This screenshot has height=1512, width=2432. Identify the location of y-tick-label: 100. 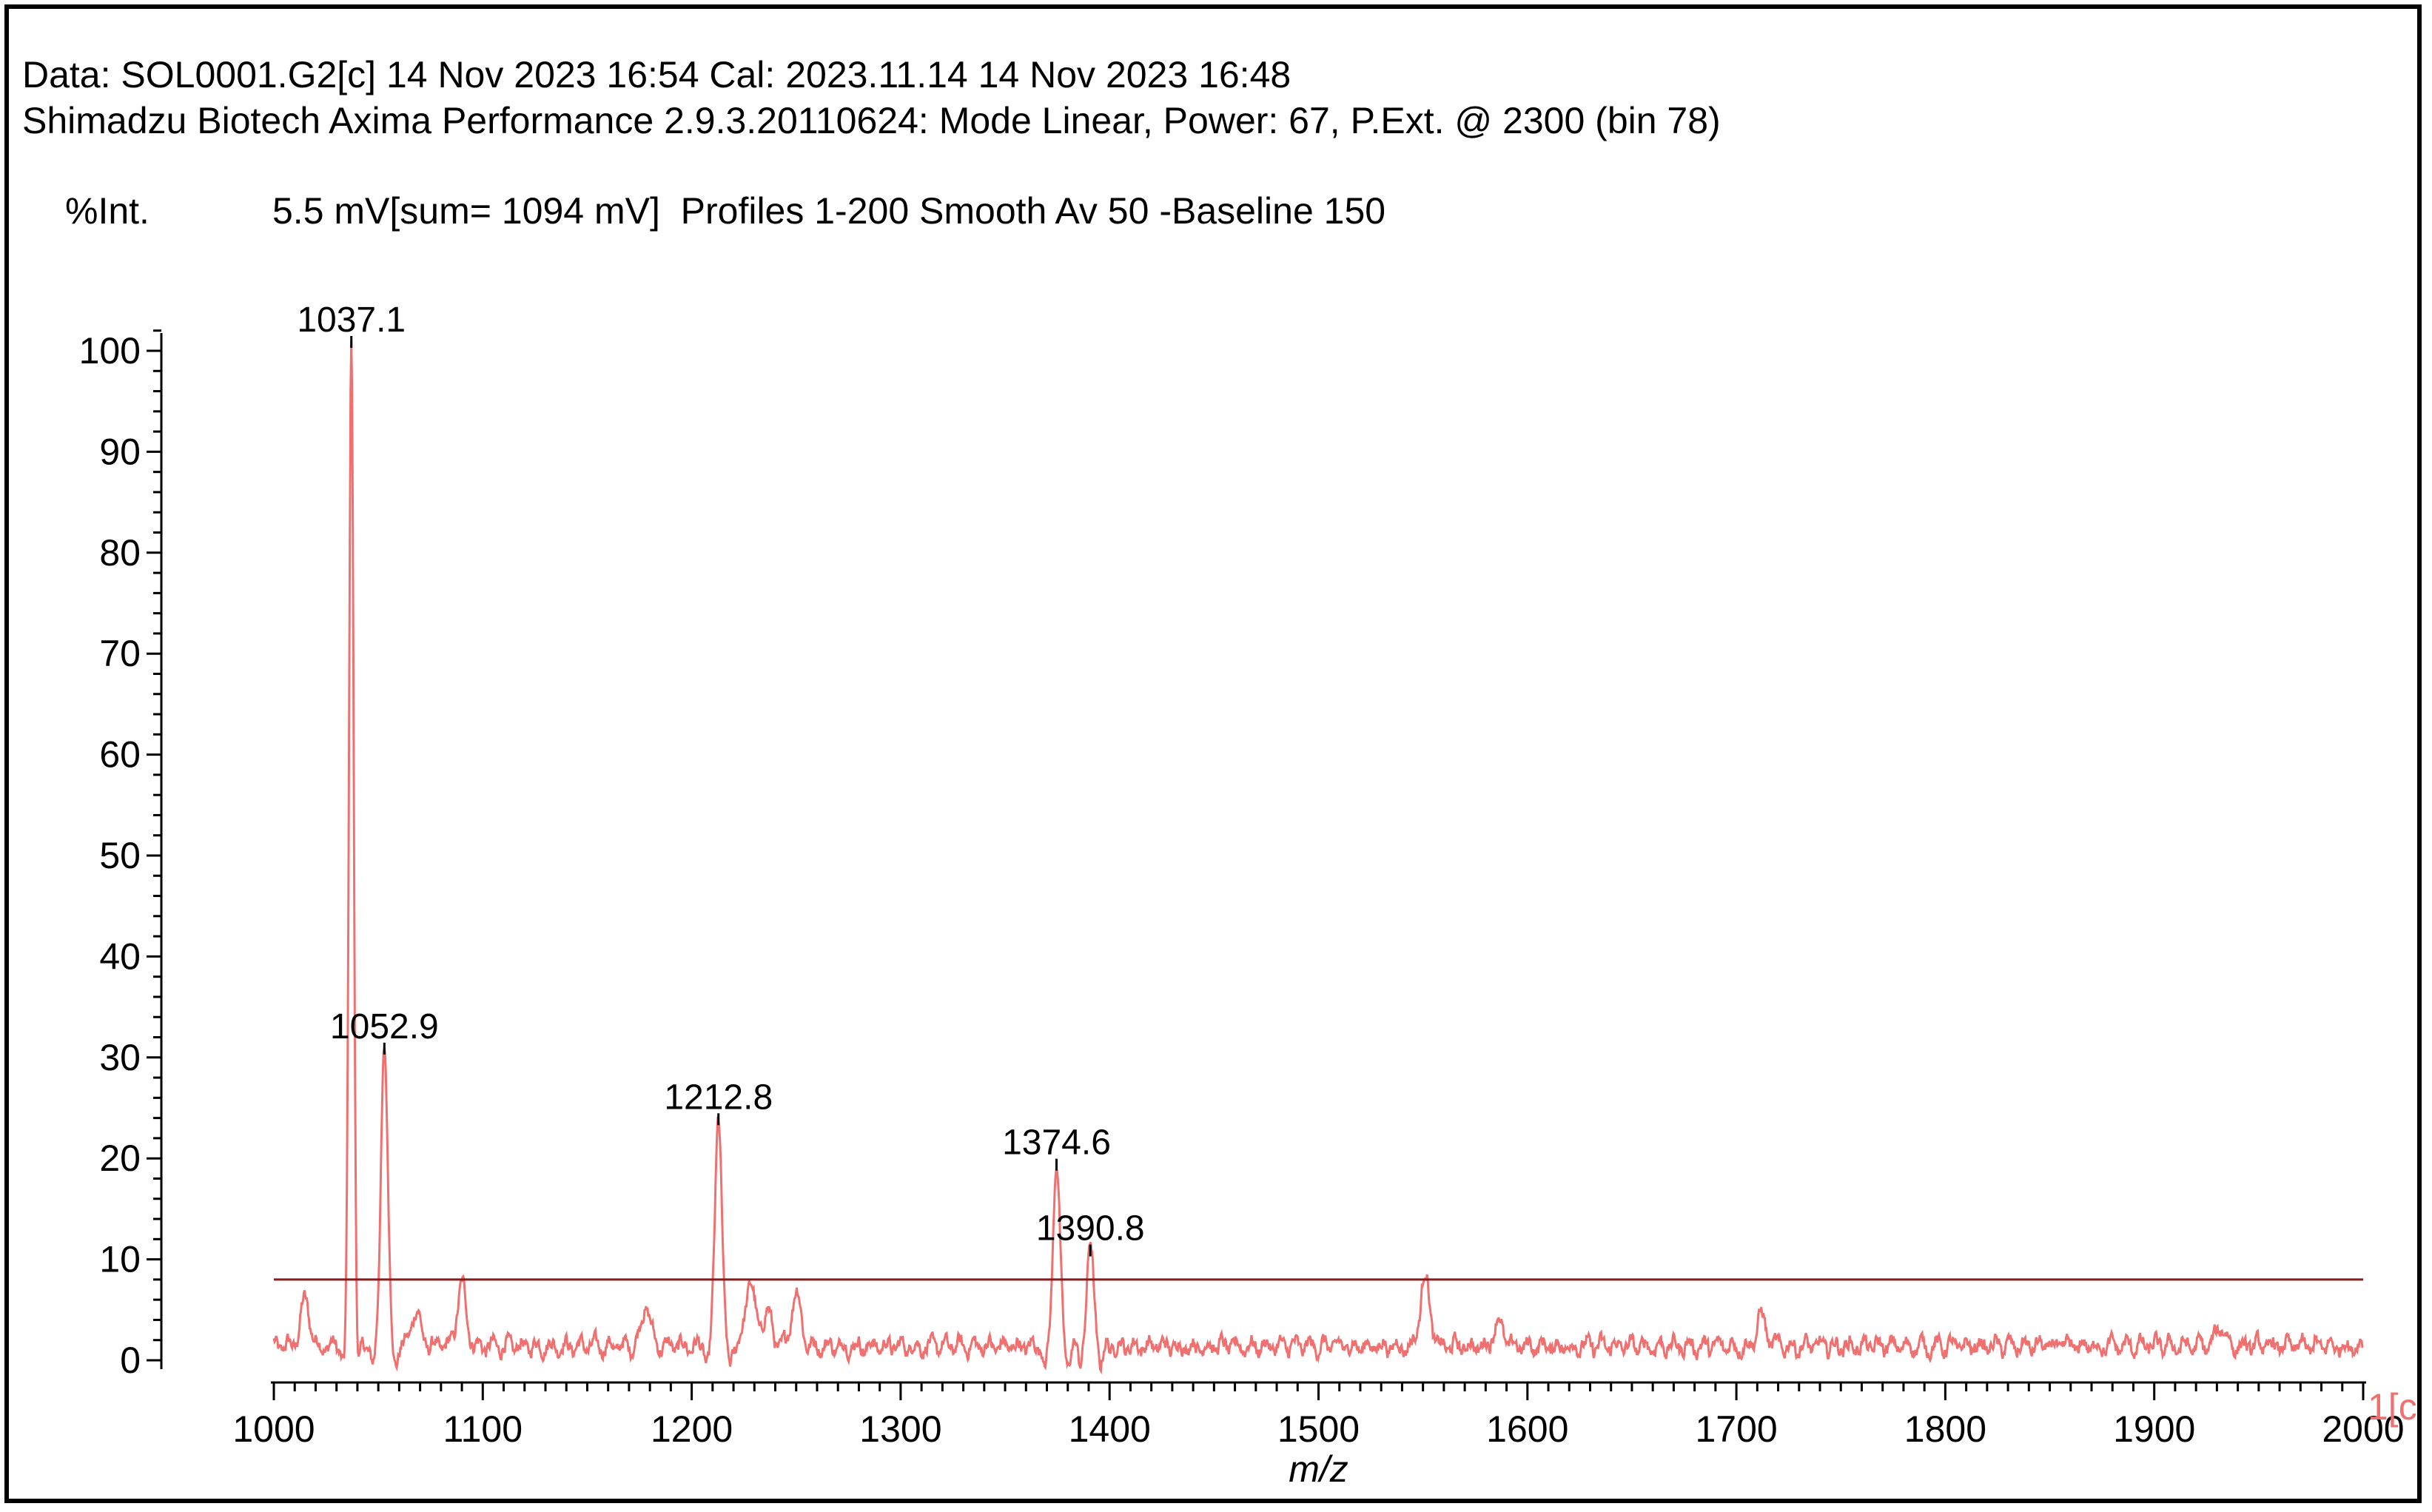
(110, 351).